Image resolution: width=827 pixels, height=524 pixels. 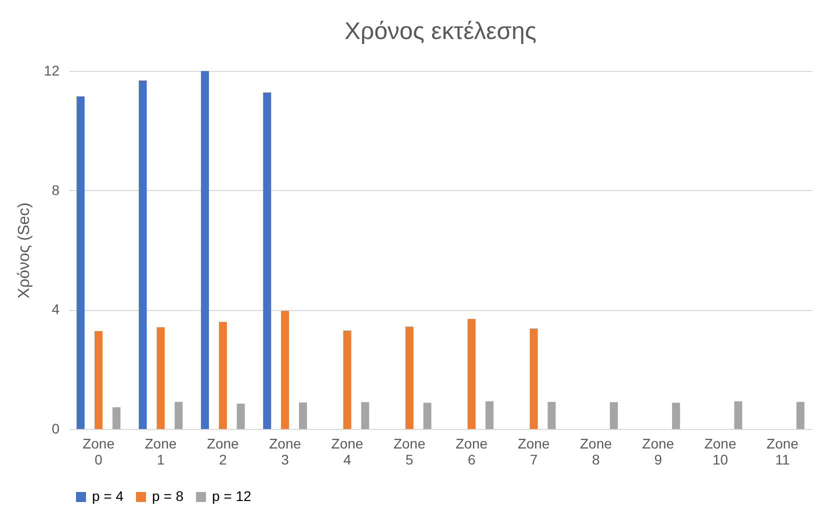 I want to click on y-tick-label: 8, so click(x=56, y=190).